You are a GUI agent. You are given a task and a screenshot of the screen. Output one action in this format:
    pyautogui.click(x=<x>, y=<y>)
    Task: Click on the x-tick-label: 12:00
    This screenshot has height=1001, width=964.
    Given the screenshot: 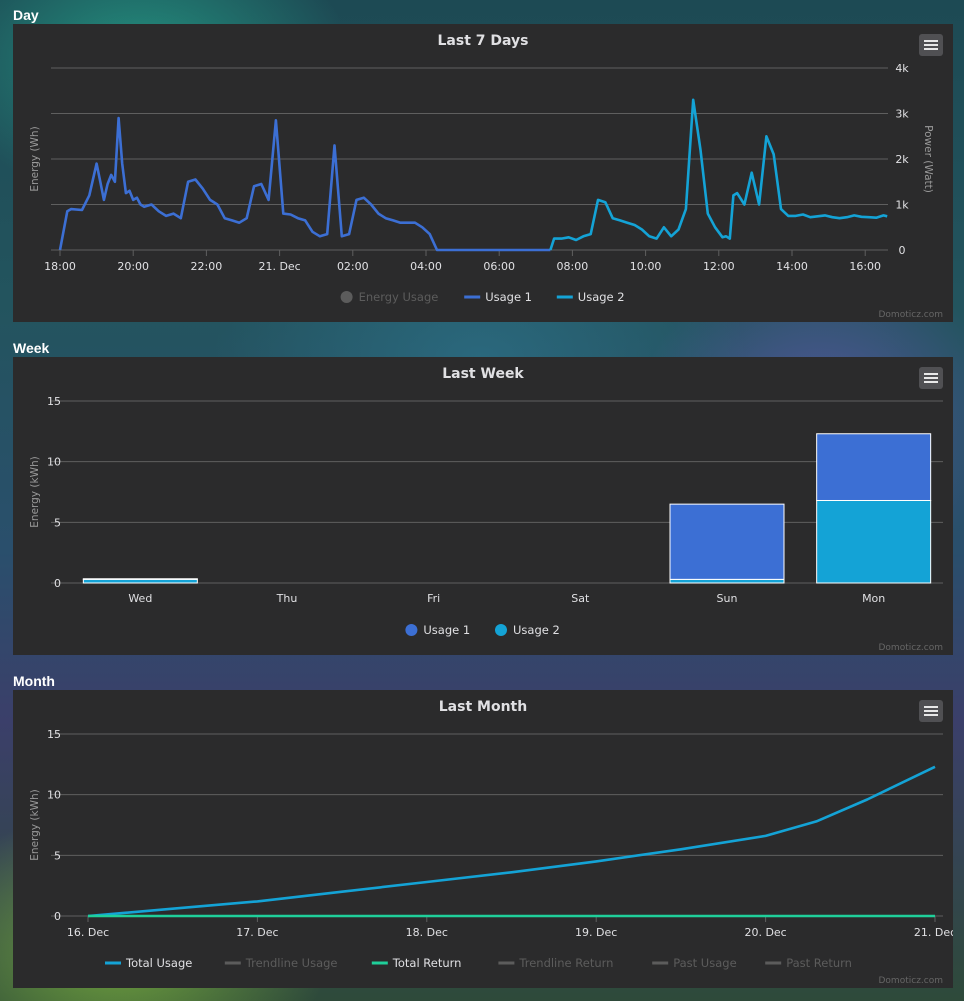 What is the action you would take?
    pyautogui.click(x=719, y=266)
    